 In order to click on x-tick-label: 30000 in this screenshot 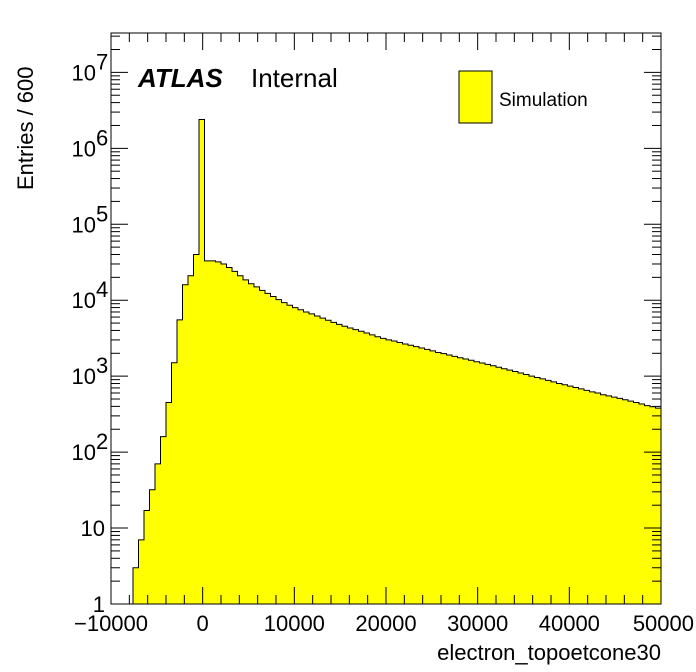, I will do `click(477, 623)`.